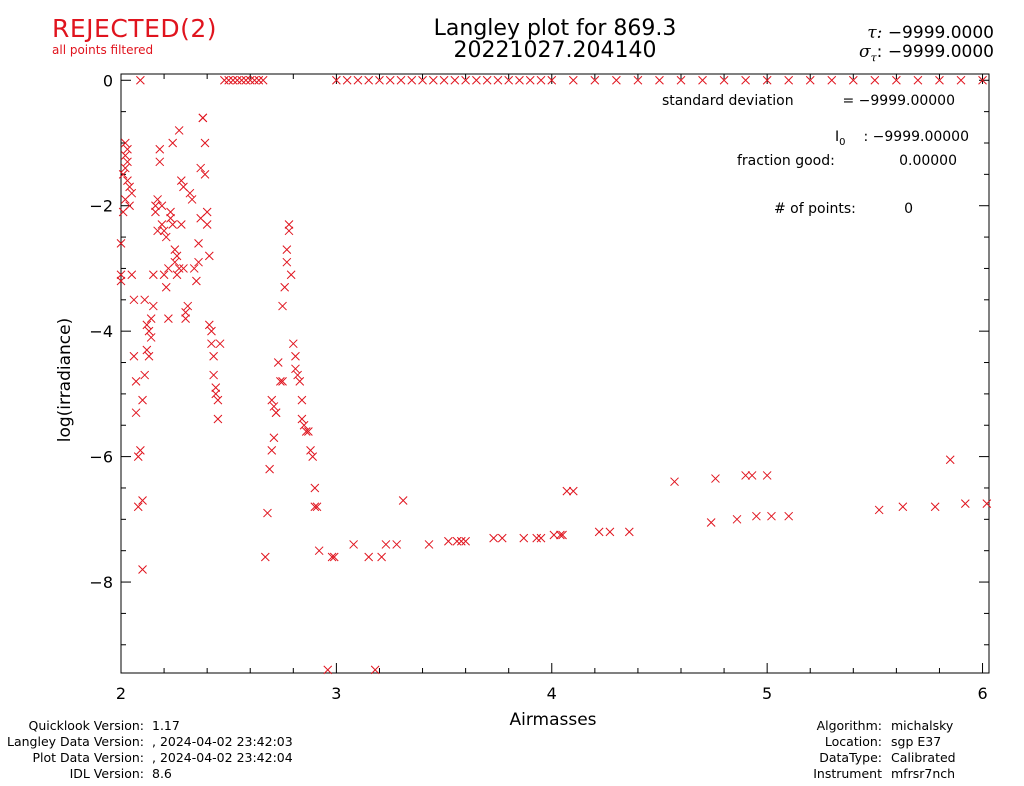  What do you see at coordinates (552, 720) in the screenshot?
I see `x-axis-label: Airmasses` at bounding box center [552, 720].